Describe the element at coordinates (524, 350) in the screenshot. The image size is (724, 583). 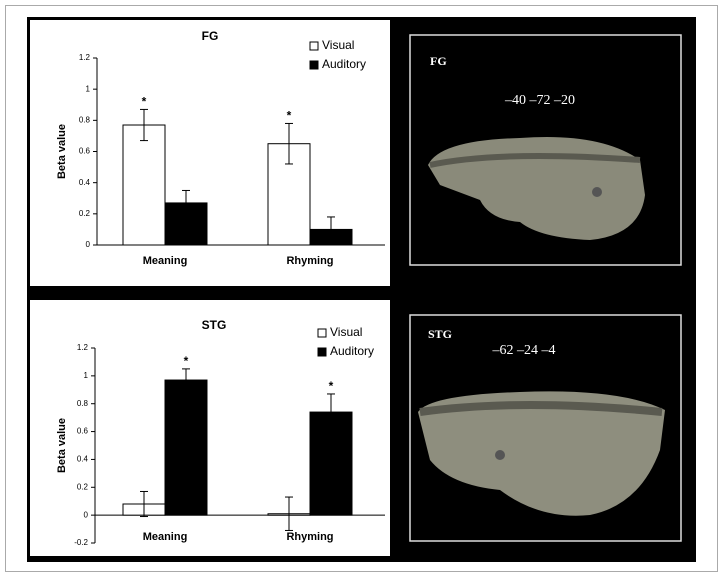
I see `coordinates: –62 –24 –4` at that location.